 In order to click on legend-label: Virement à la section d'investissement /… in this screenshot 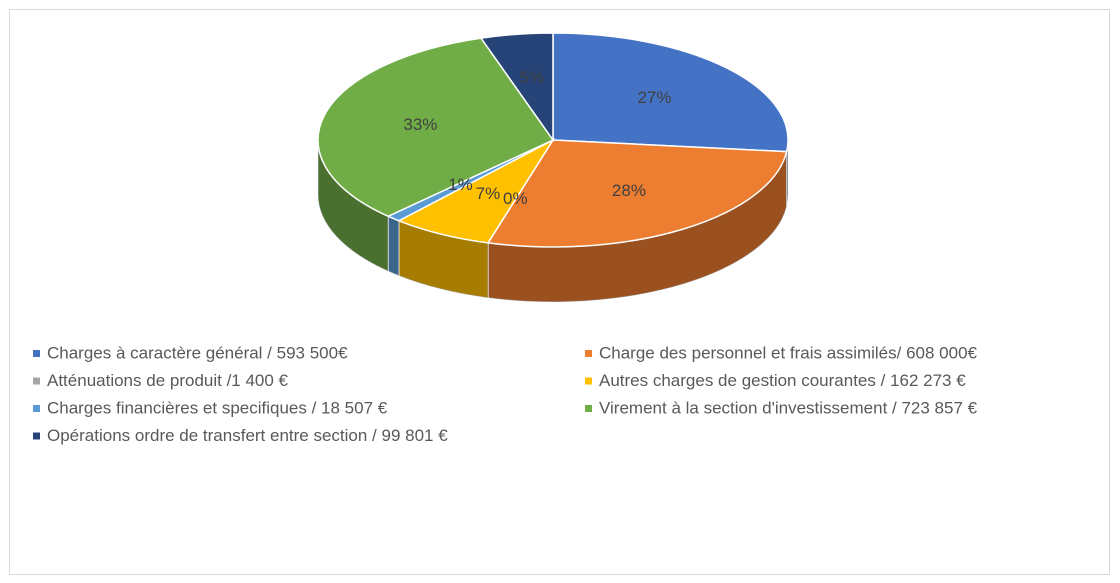, I will do `click(788, 407)`.